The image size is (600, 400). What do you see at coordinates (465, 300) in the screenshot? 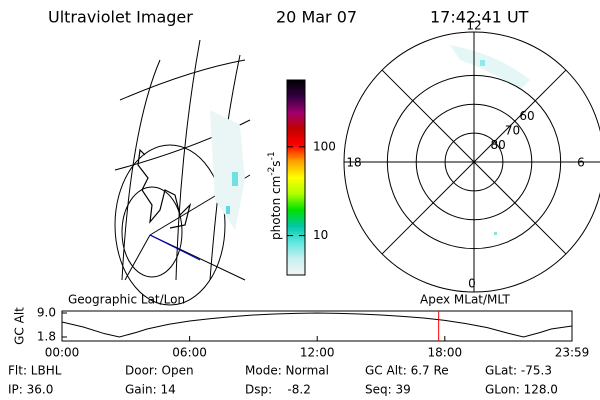
I see `apex-label: Apex MLat/MLT` at bounding box center [465, 300].